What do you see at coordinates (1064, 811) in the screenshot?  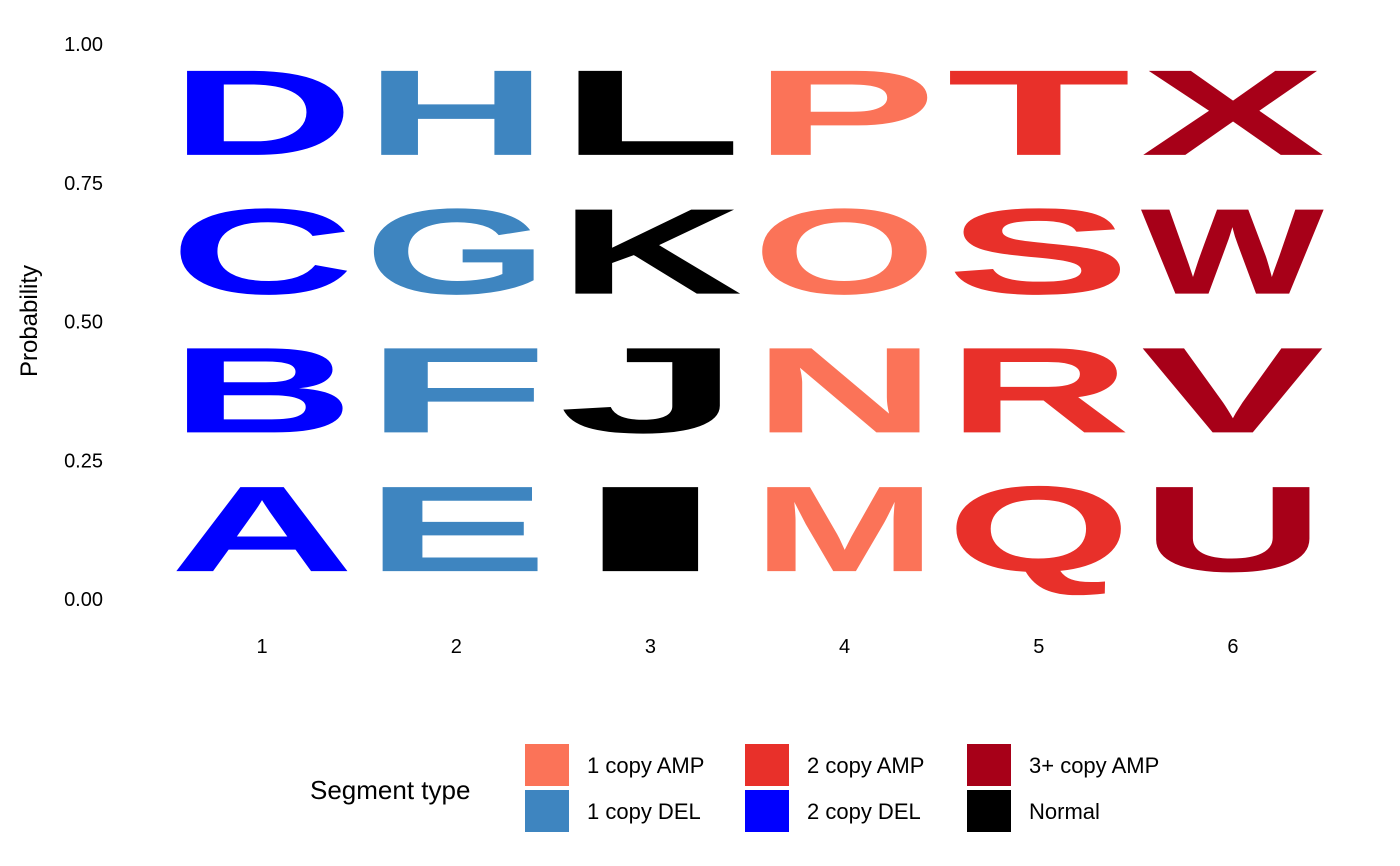 I see `legend-label: Normal` at bounding box center [1064, 811].